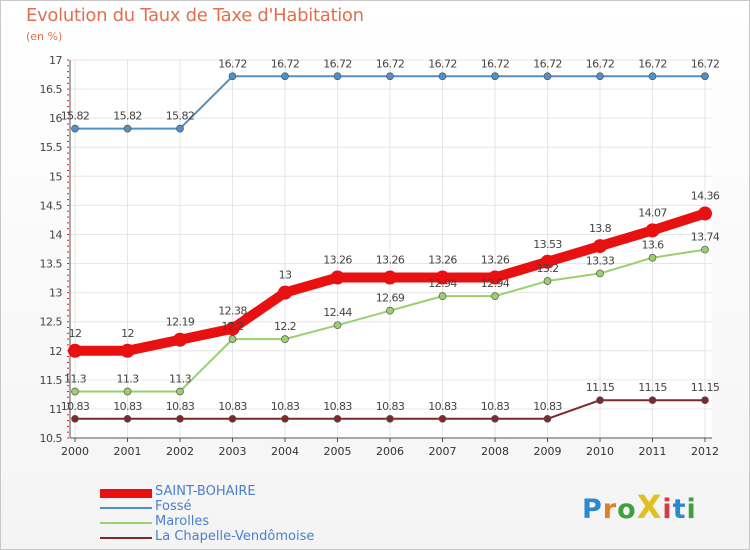 The width and height of the screenshot is (750, 550). I want to click on x-tick-label: 2001, so click(128, 451).